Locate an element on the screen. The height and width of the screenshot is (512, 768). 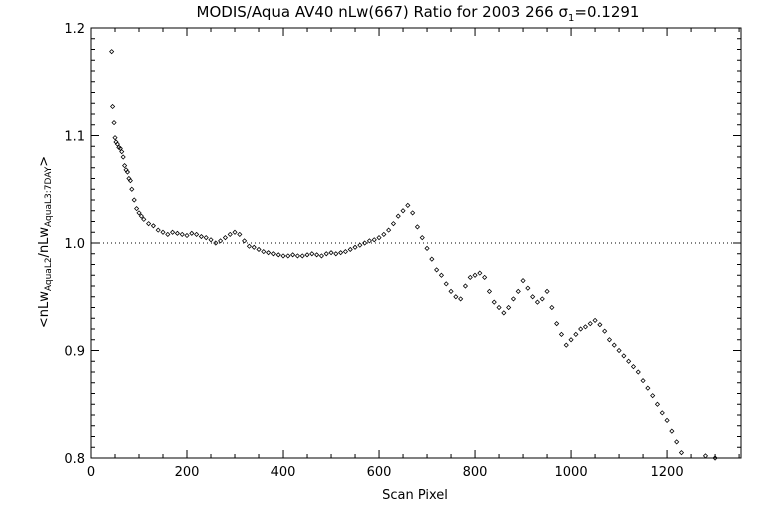
x-tick-label: 1200 is located at coordinates (667, 472).